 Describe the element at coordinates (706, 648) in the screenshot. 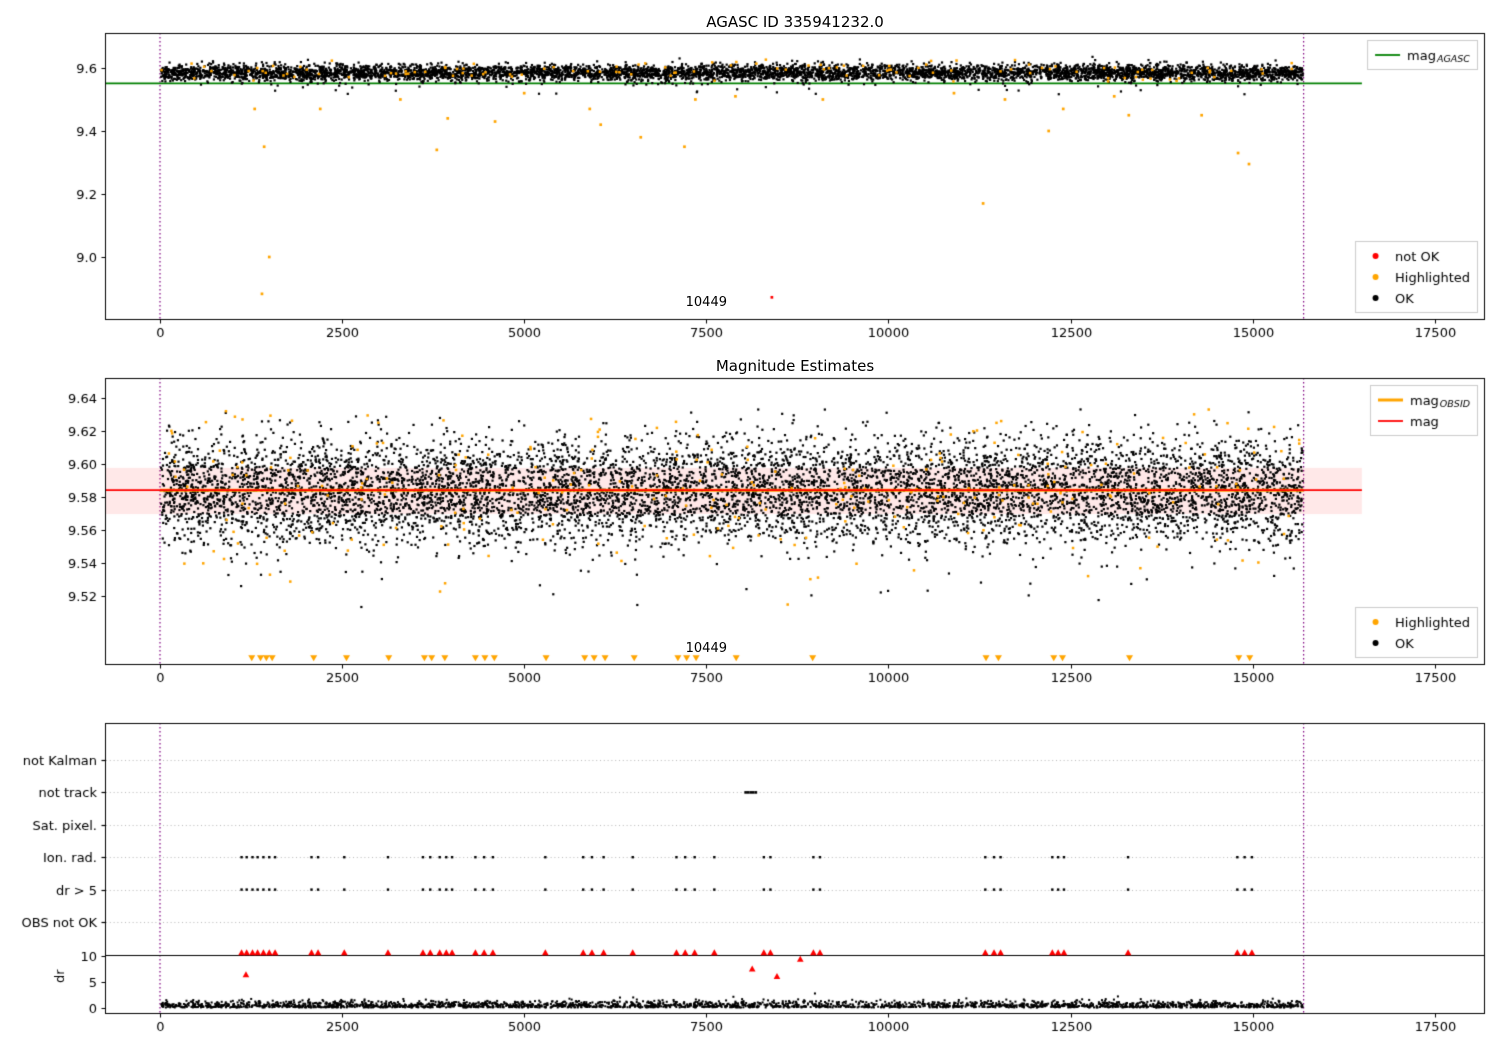

I see `plot2-annotation: 10449` at that location.